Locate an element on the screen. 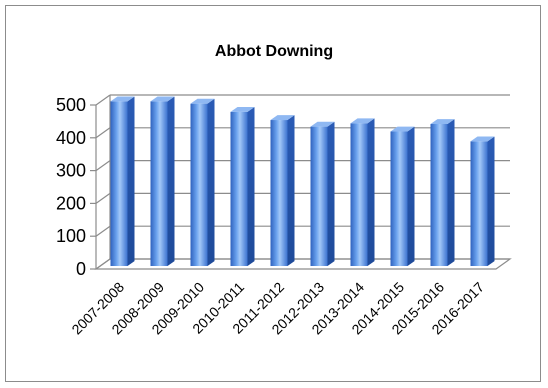  y-tick-label: 200 is located at coordinates (71, 203).